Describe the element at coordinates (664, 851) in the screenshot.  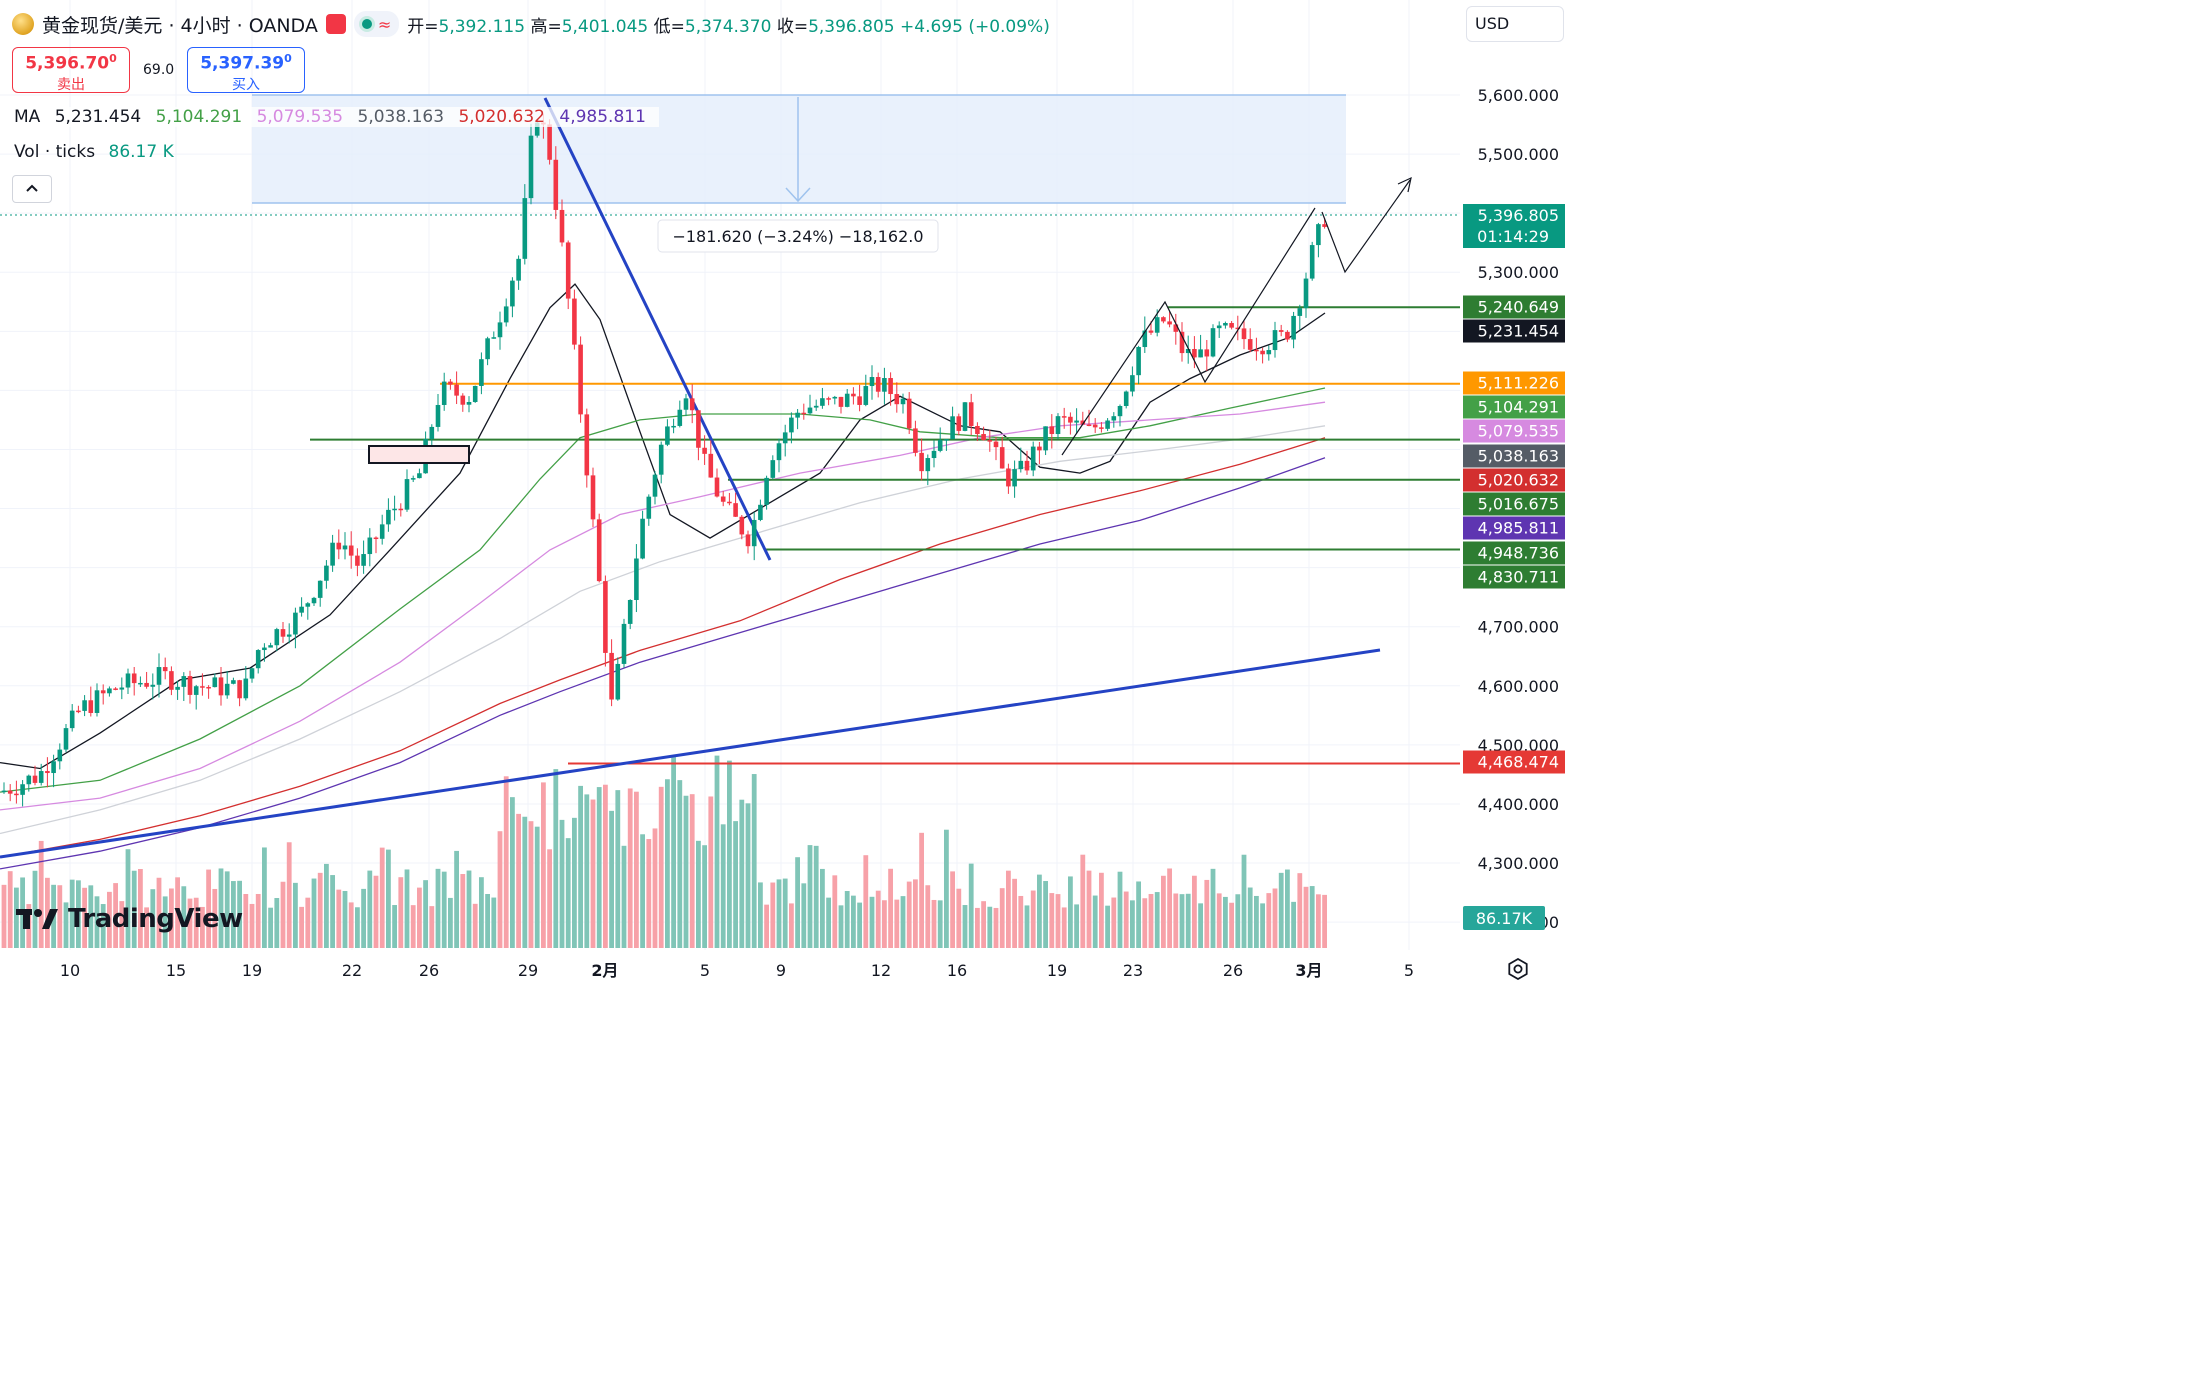
I see `volume-bars` at that location.